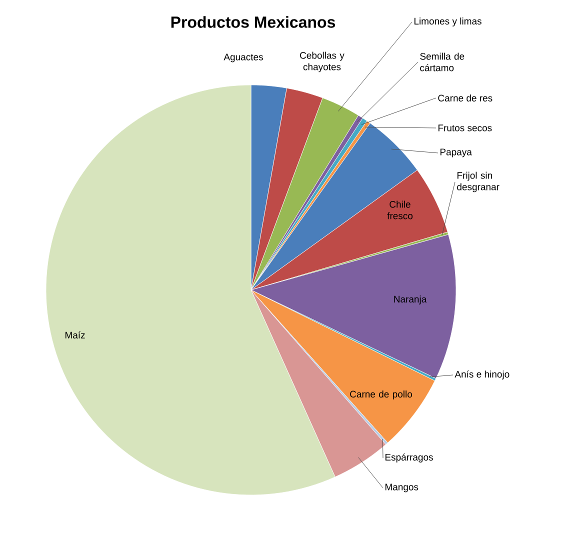 This screenshot has width=575, height=535. I want to click on slice-label: Espárragos, so click(409, 457).